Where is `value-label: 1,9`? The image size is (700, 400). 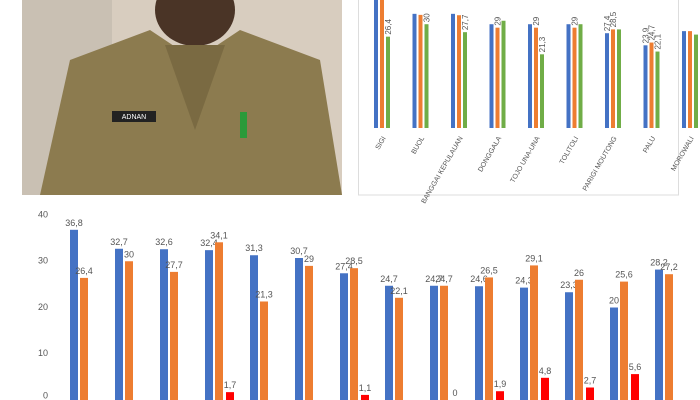
value-label: 1,9 is located at coordinates (500, 384).